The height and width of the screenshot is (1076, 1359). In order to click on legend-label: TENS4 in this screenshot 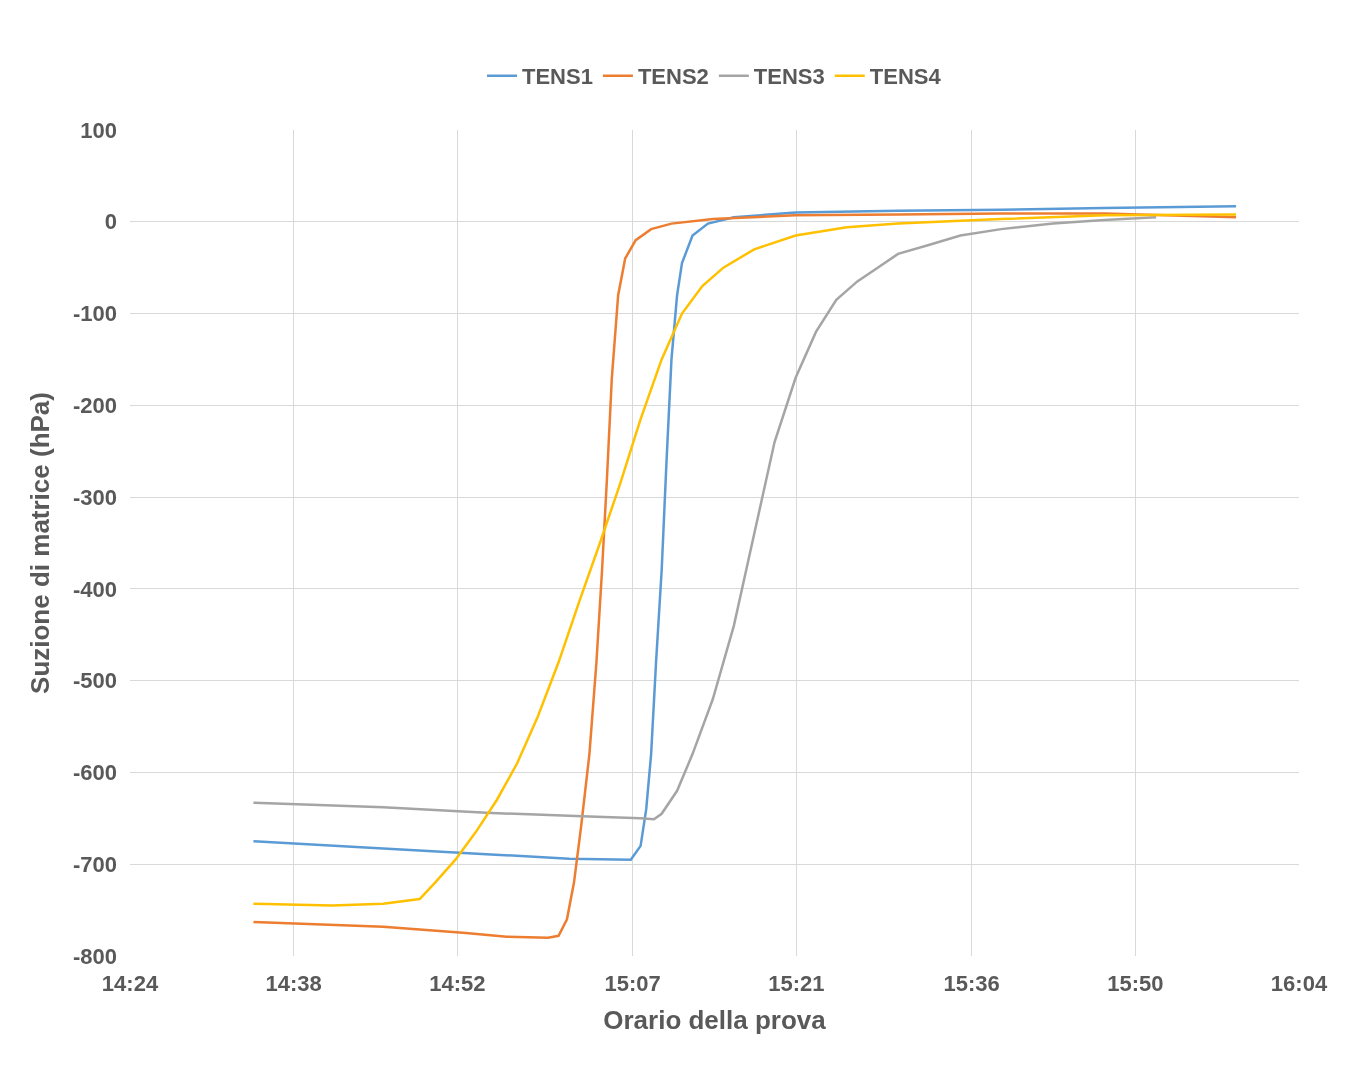, I will do `click(905, 77)`.